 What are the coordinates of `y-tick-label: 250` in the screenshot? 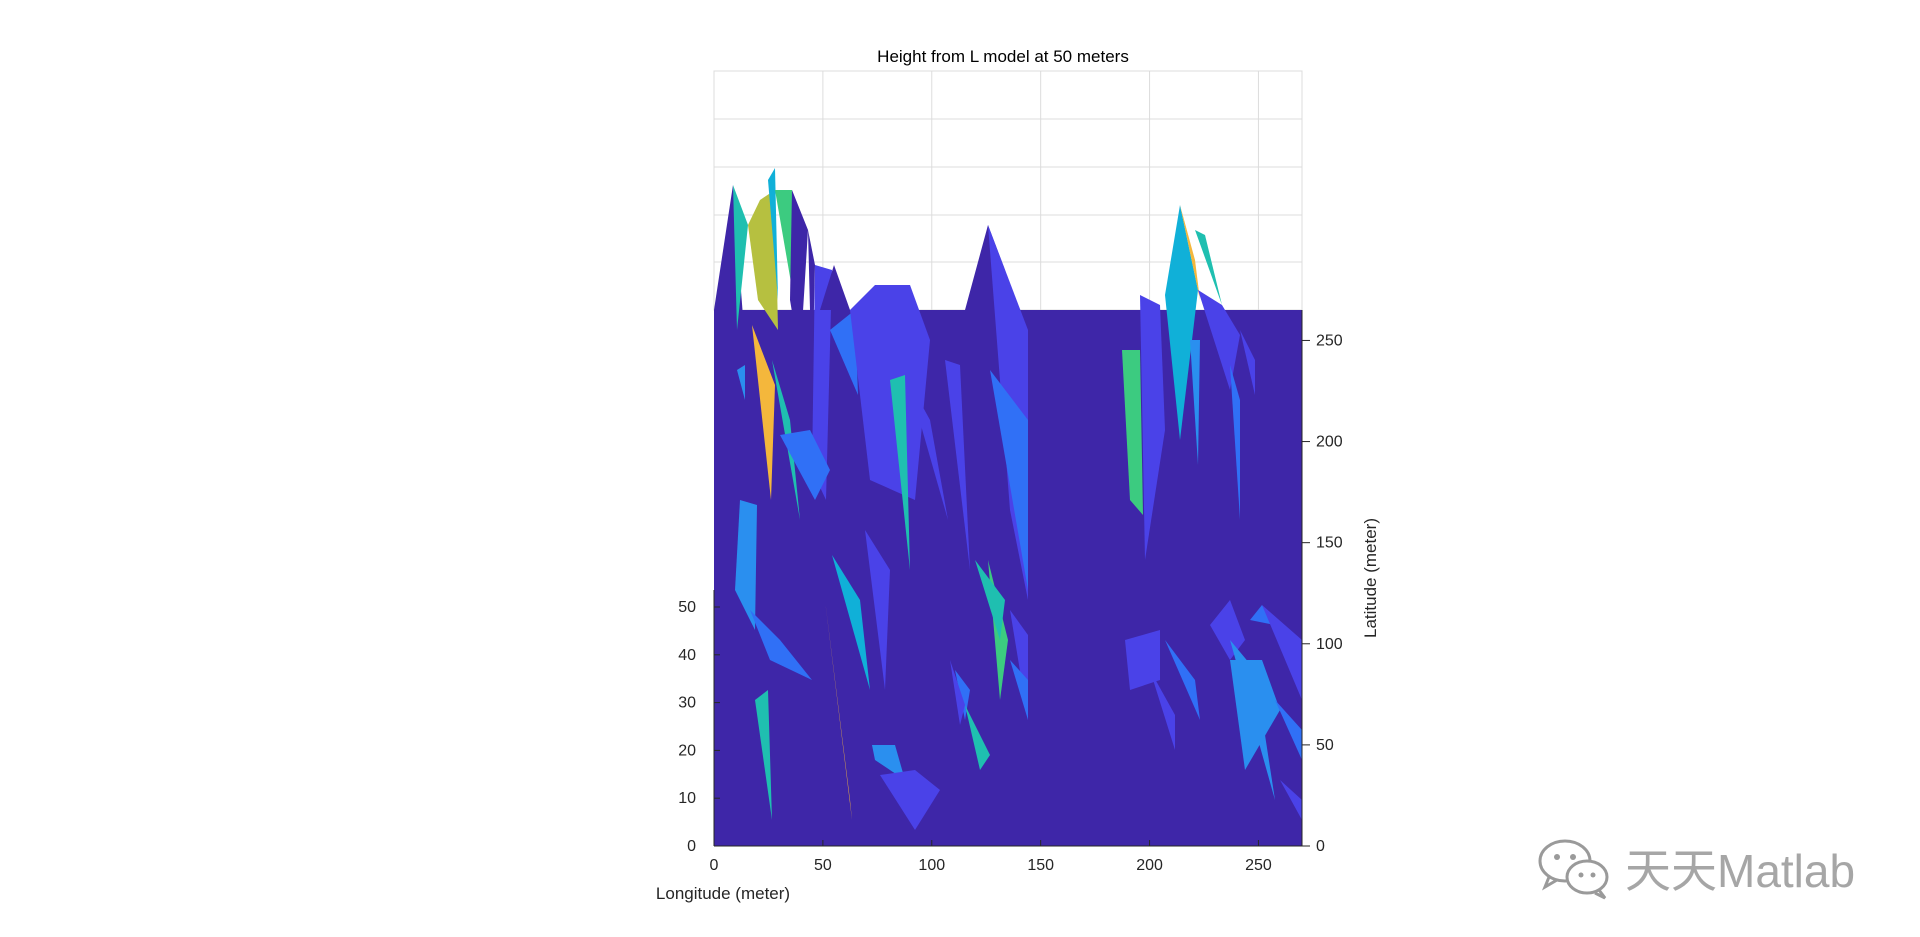 It's located at (1329, 340).